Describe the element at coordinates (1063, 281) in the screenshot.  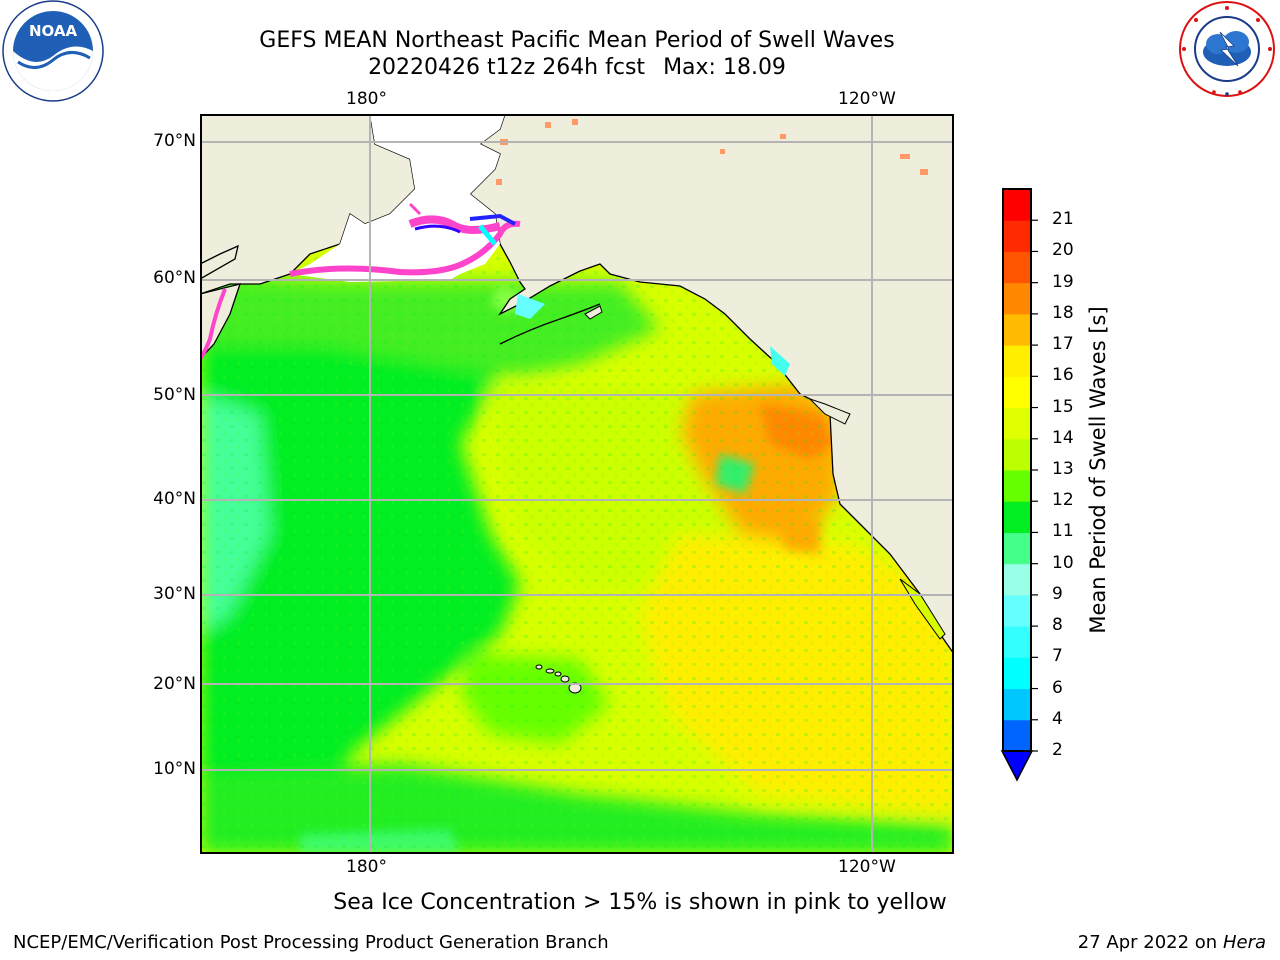
I see `colorbar-tick-label: 19` at that location.